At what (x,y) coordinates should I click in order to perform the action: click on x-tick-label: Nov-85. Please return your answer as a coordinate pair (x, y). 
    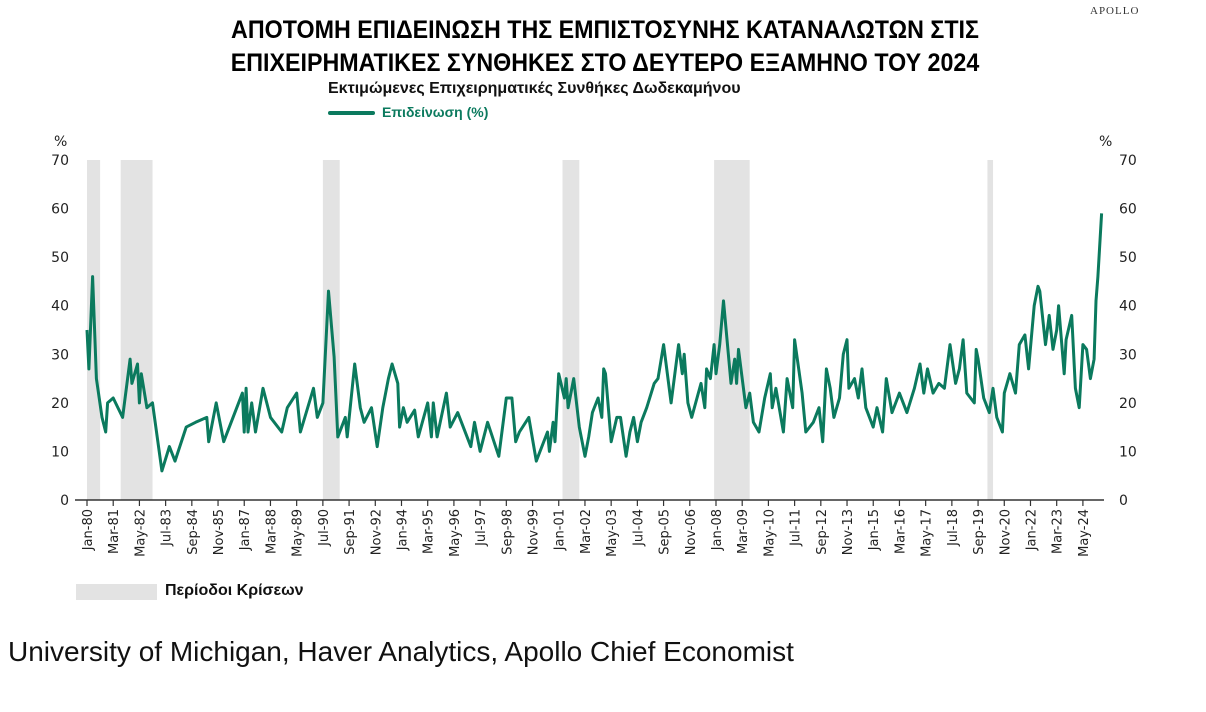
    Looking at the image, I should click on (219, 532).